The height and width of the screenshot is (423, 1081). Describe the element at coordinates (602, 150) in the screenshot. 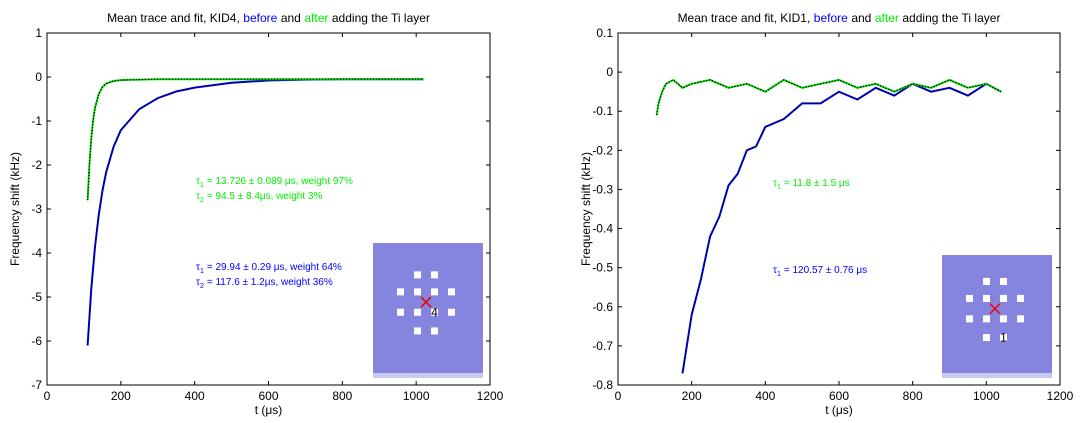

I see `y-tick-label: -0.2` at that location.